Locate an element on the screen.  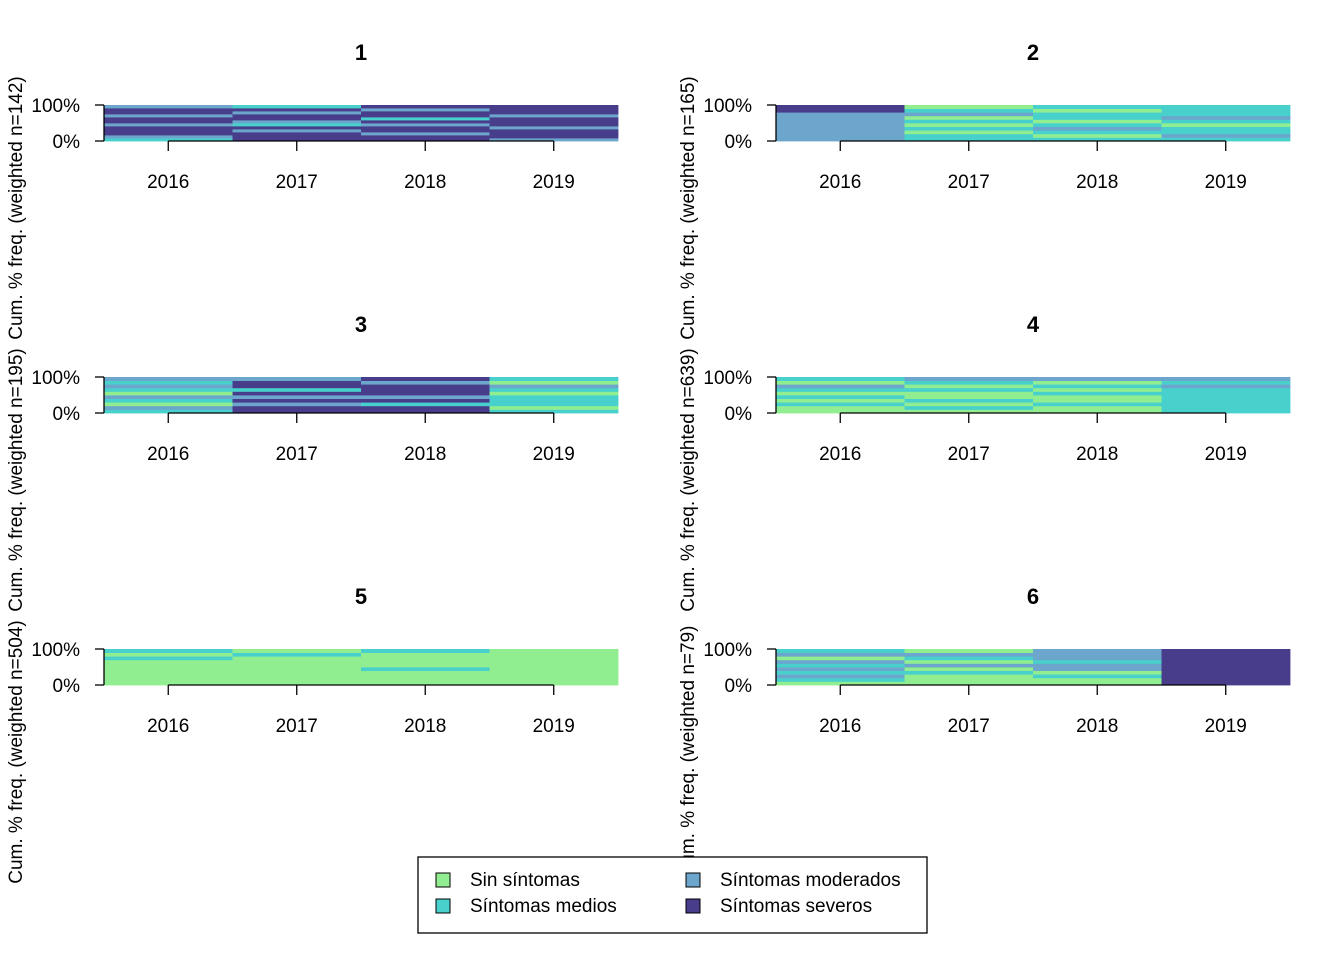
panel-title: 3 is located at coordinates (361, 324).